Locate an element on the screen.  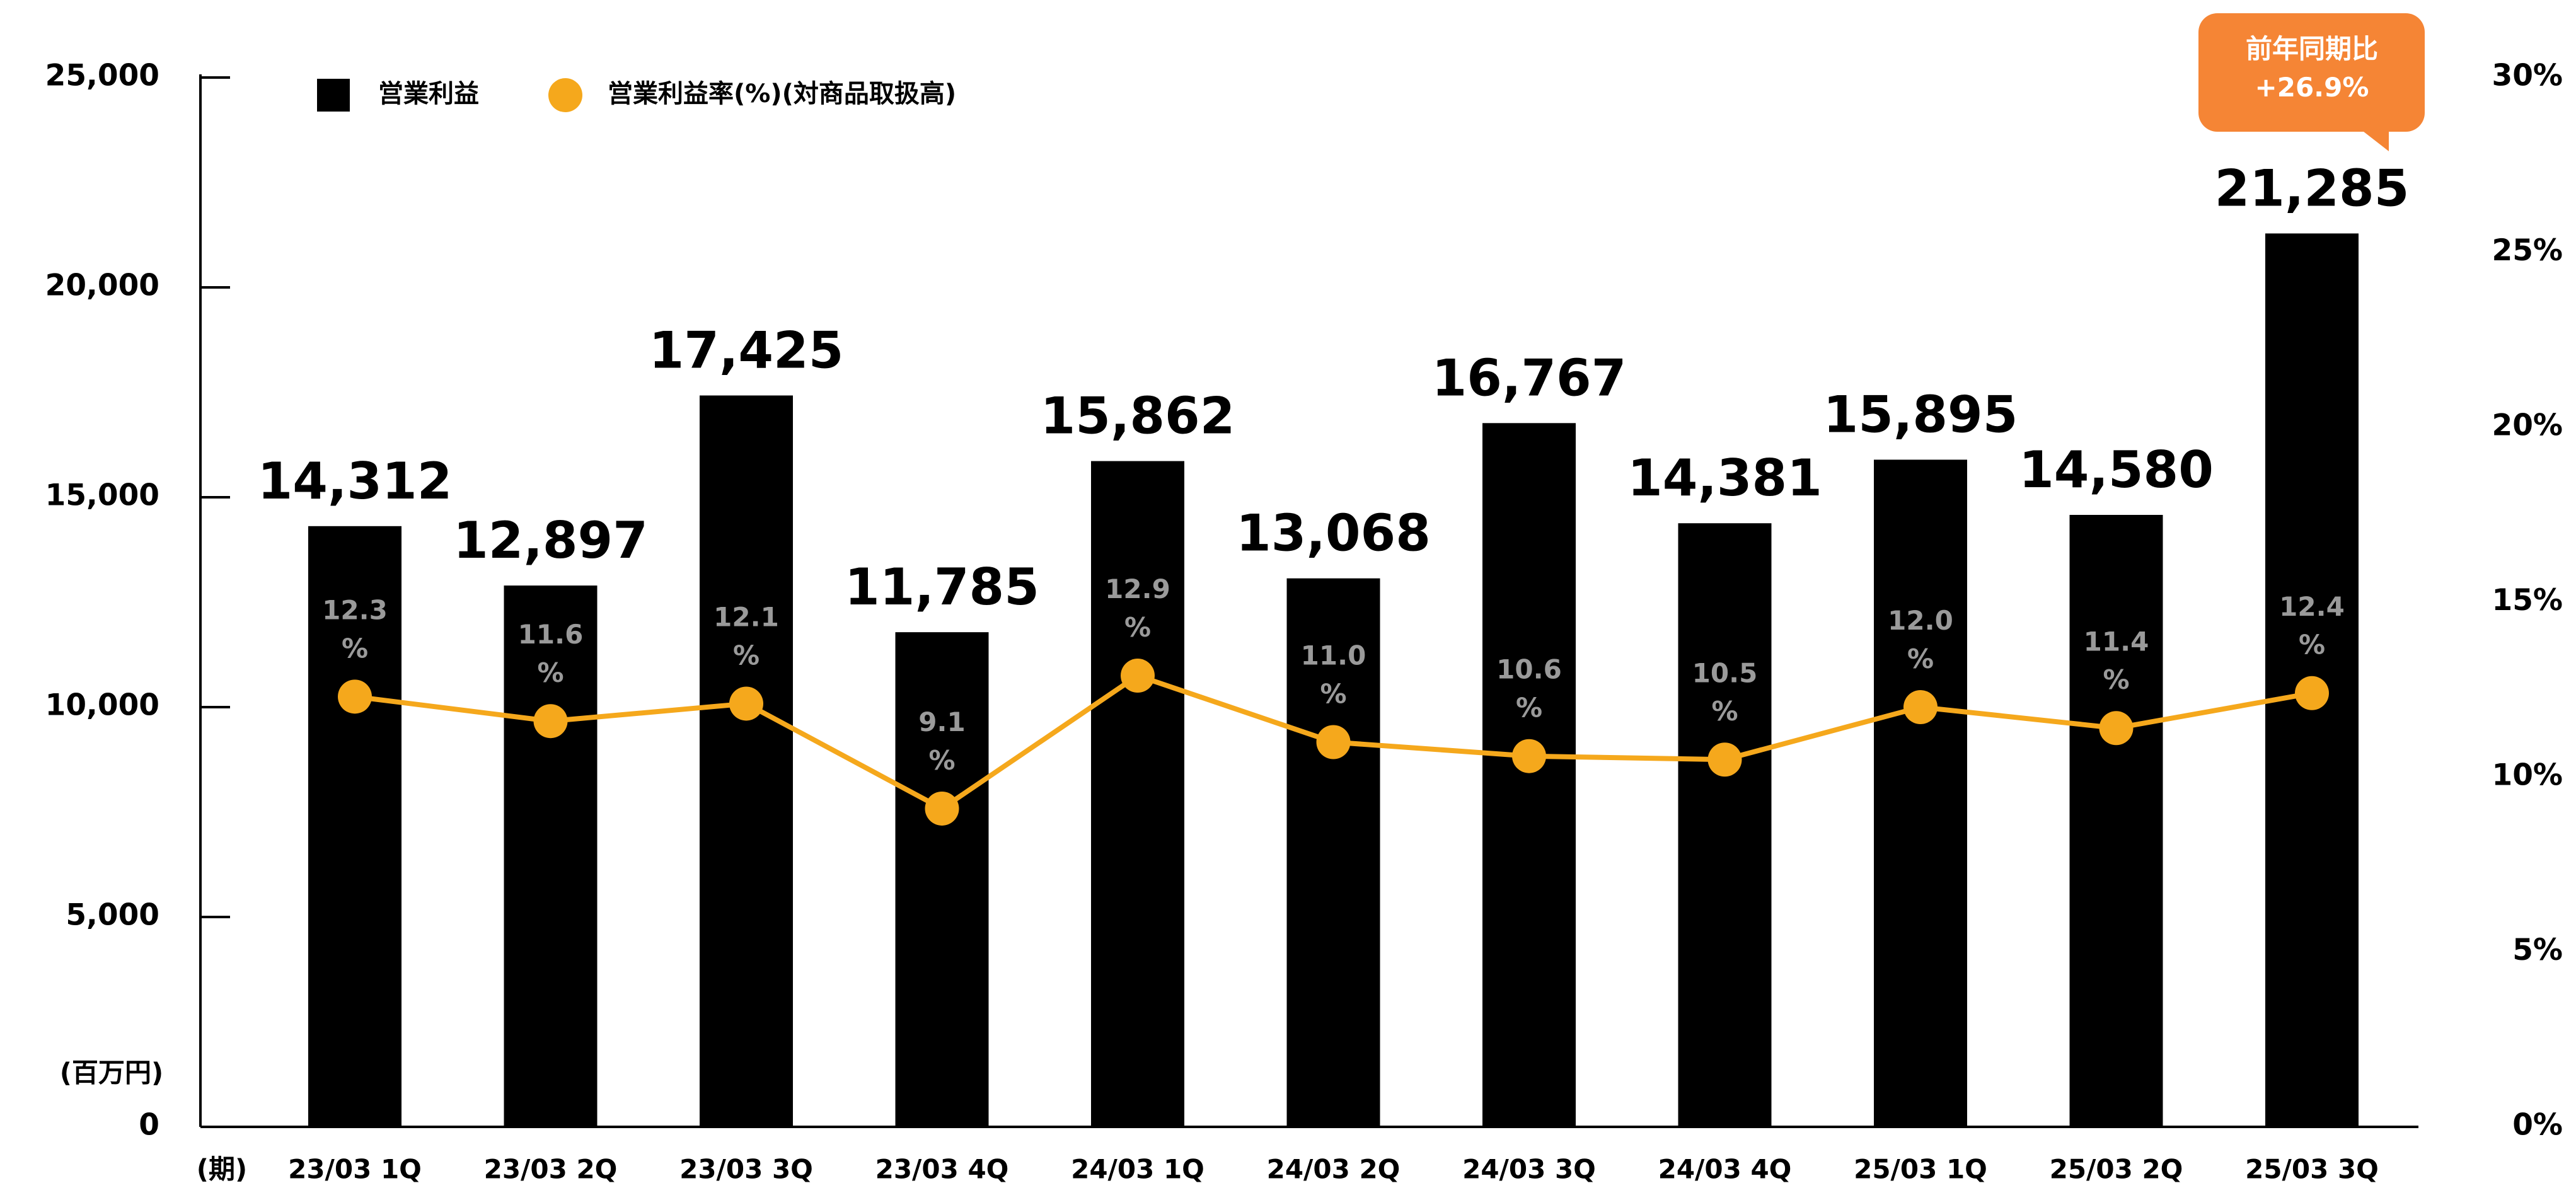
x-tick-label: 25/03 3Q is located at coordinates (2312, 1169).